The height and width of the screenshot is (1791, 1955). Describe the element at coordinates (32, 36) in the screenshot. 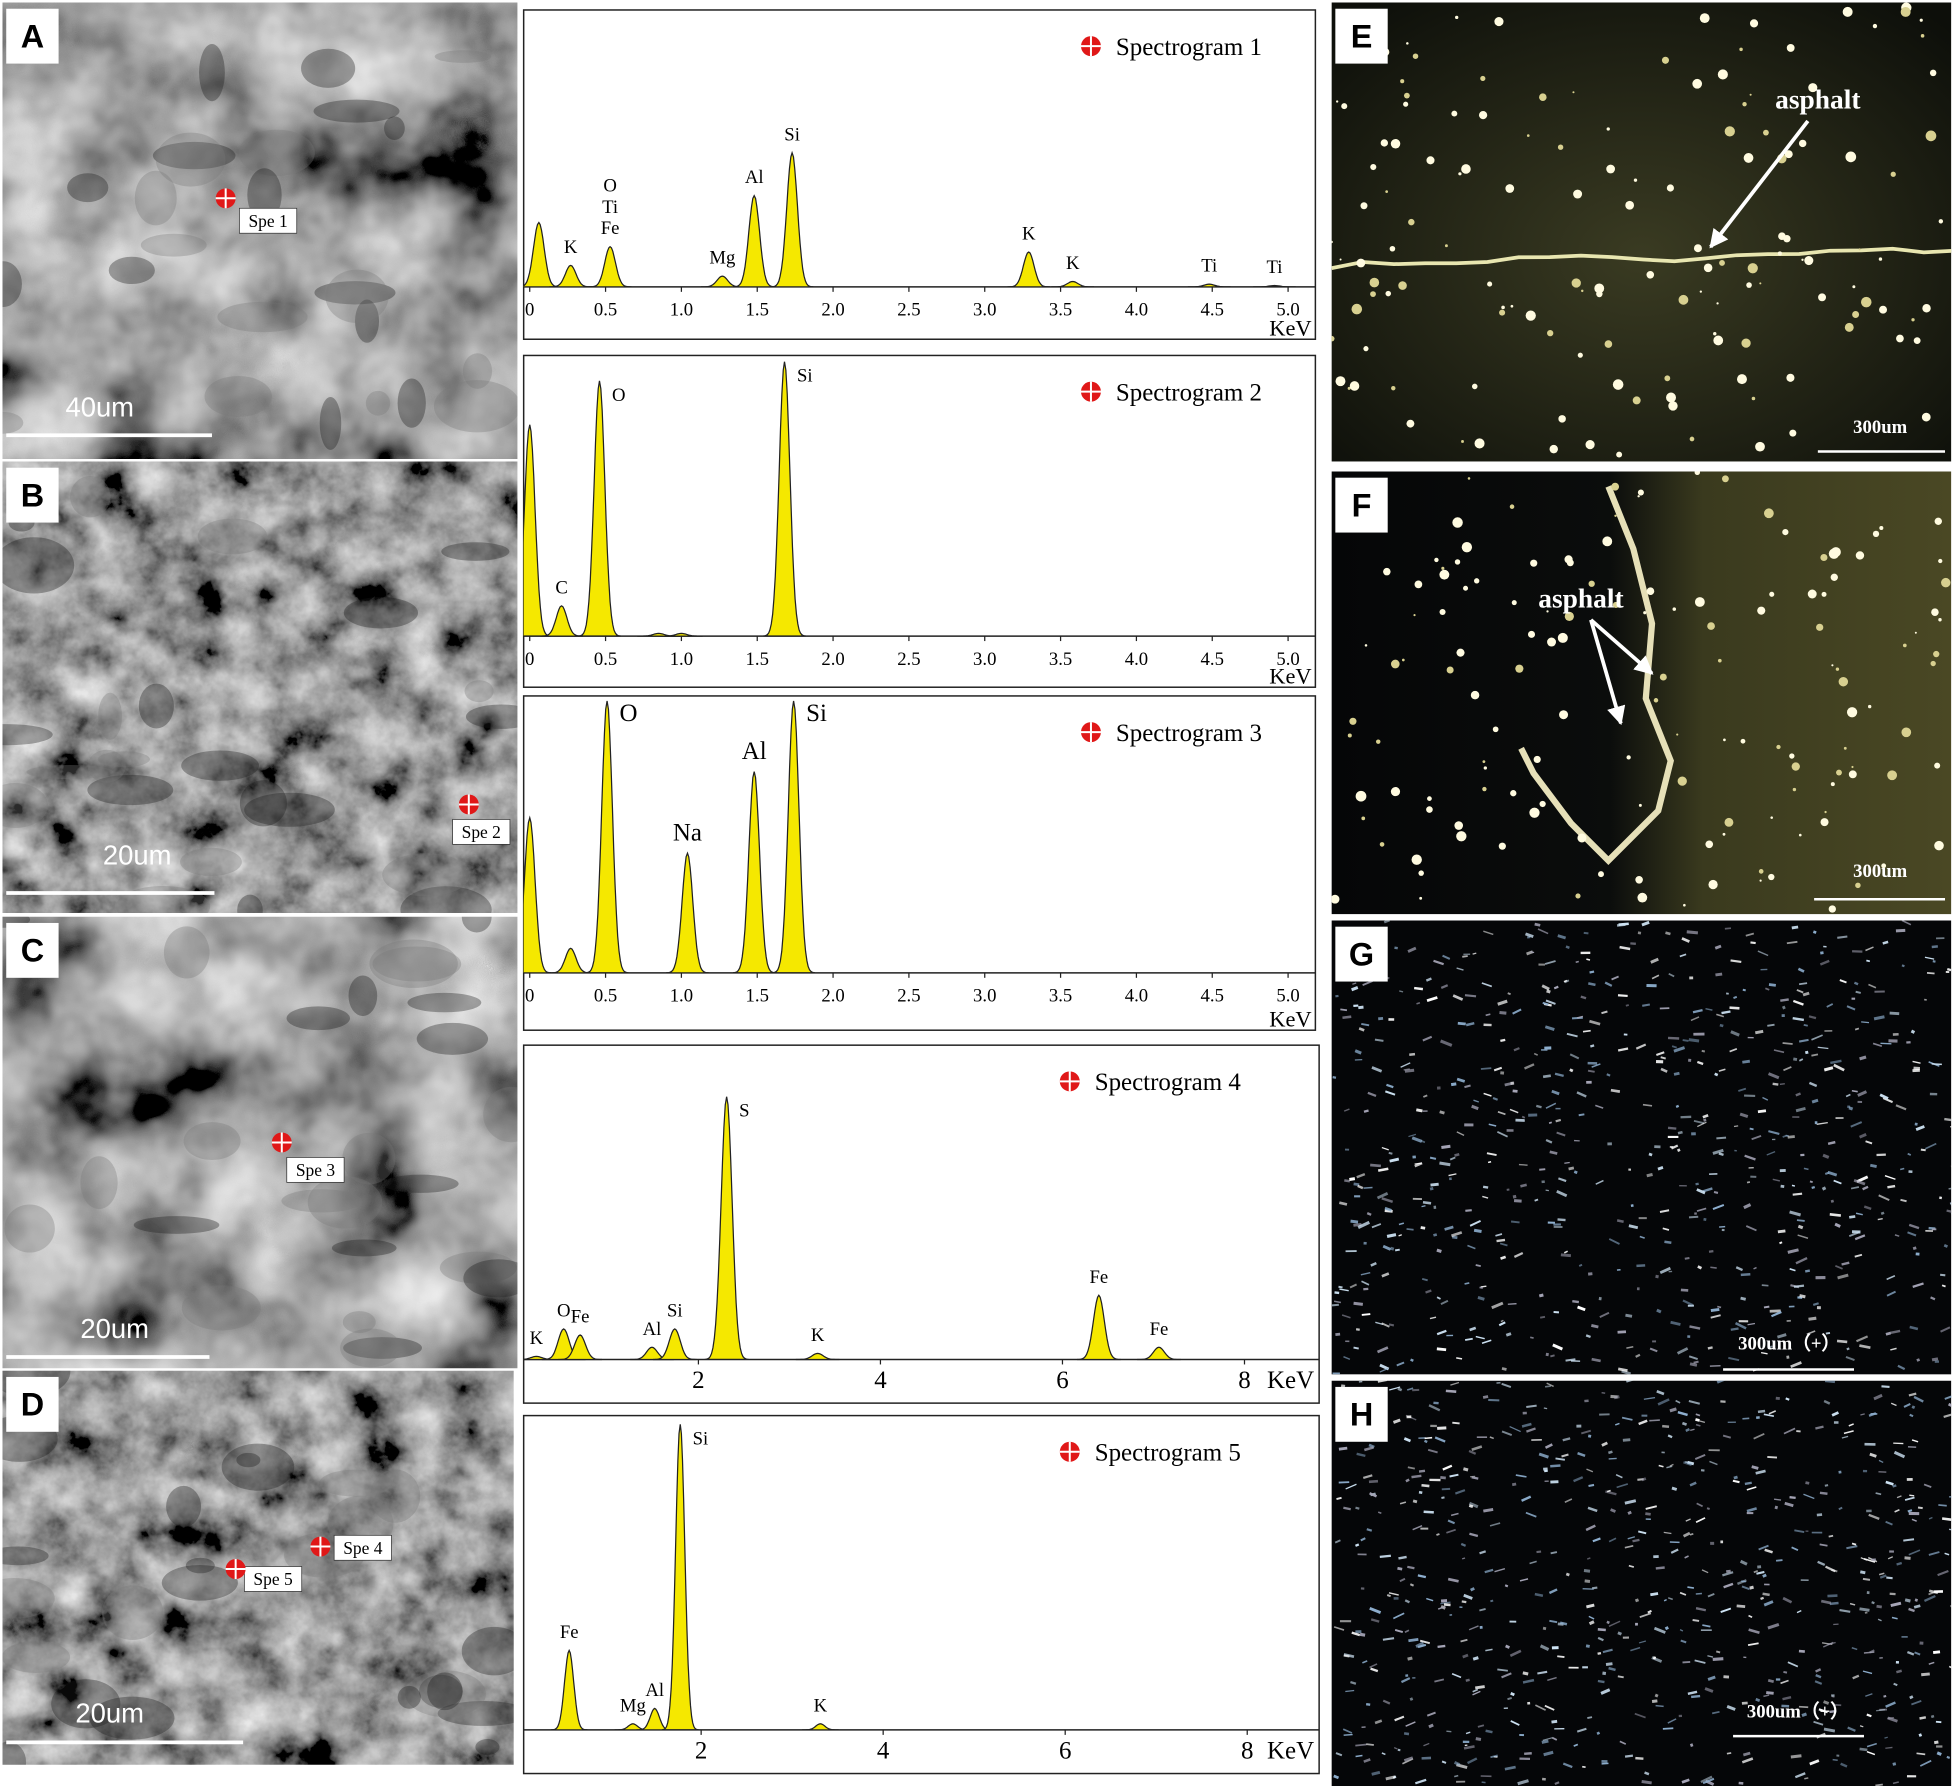

I see `panel-label-box` at that location.